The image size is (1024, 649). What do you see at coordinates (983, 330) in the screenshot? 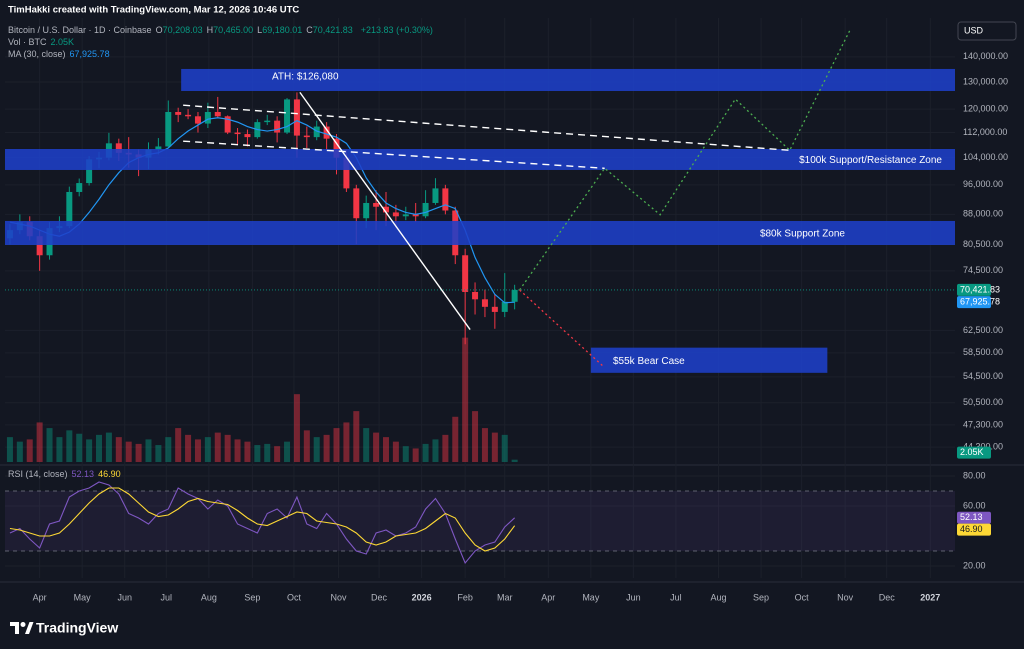
I see `y-tick-label: 62,500.00` at bounding box center [983, 330].